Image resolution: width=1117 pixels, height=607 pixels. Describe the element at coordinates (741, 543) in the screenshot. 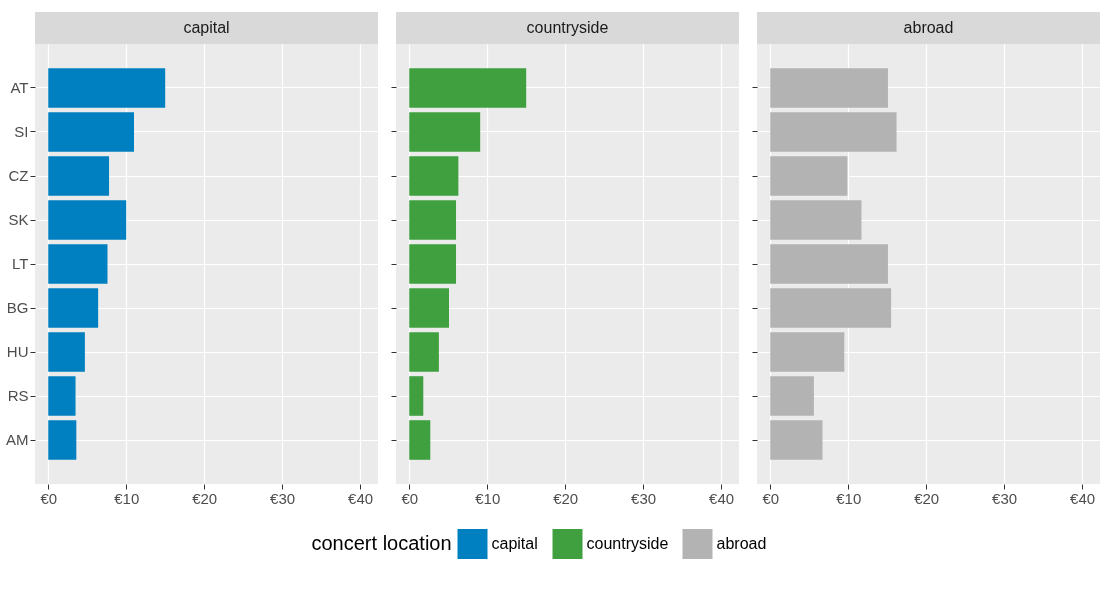

I see `legend-label: abroad` at that location.